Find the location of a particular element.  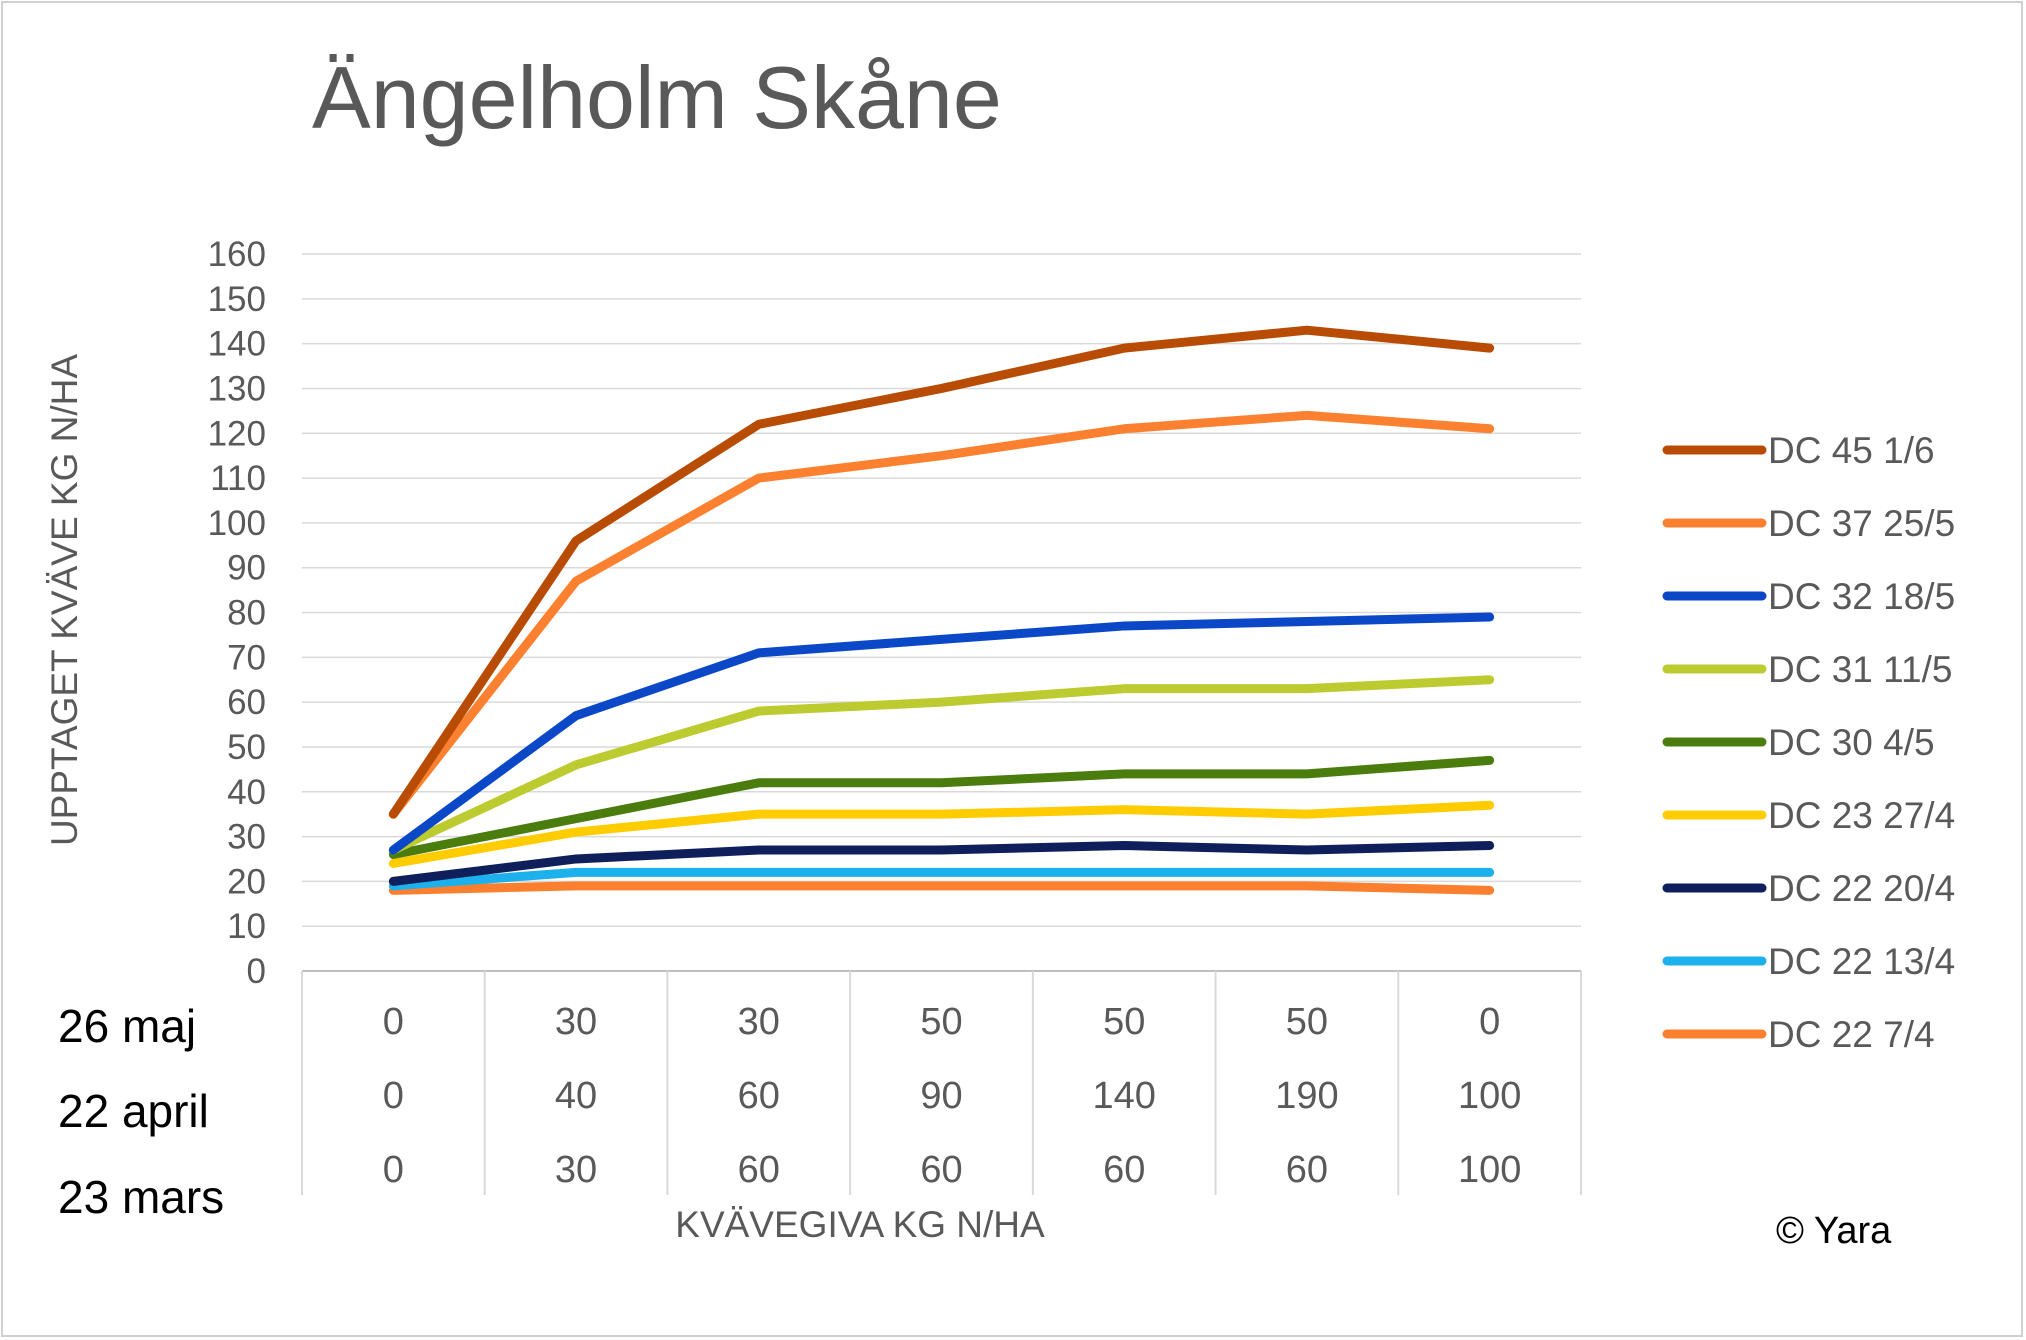

category-value: 90 is located at coordinates (941, 1096).